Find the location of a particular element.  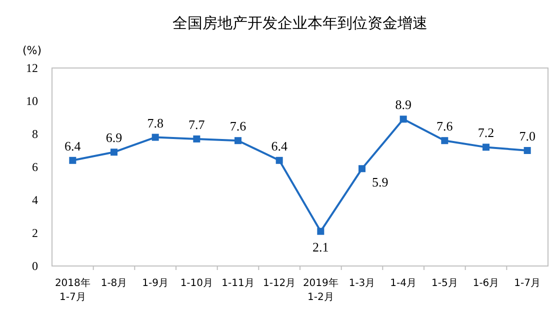

x-tick-label: 1-9月 is located at coordinates (155, 283).